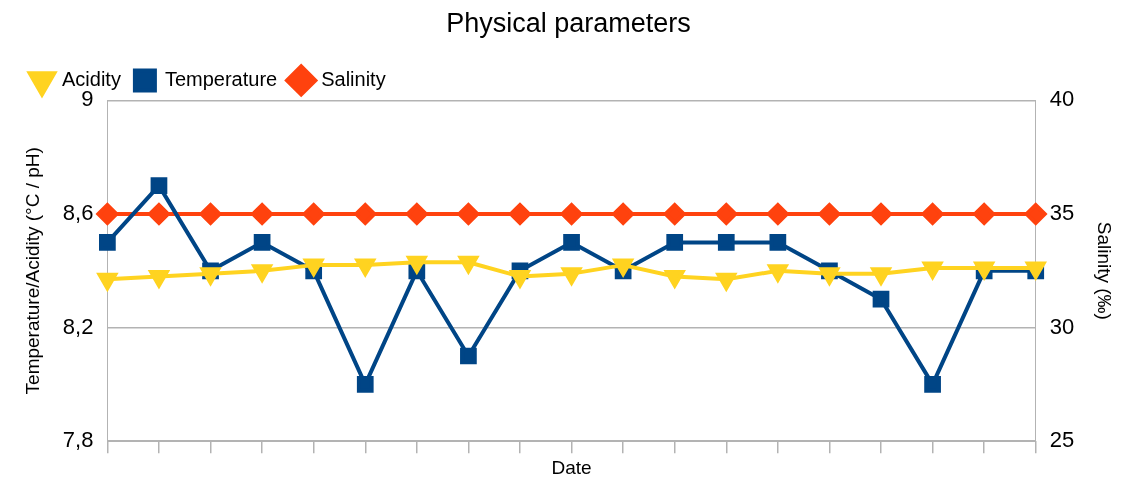  What do you see at coordinates (221, 78) in the screenshot?
I see `legend-label: Temperature` at bounding box center [221, 78].